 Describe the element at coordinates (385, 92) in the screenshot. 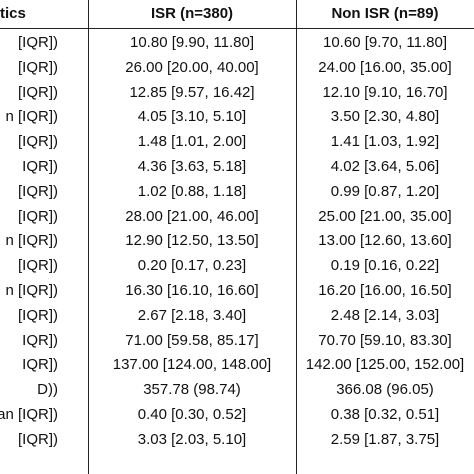

I see `non-isr-value: 12.10 [9.10, 16.70]` at that location.